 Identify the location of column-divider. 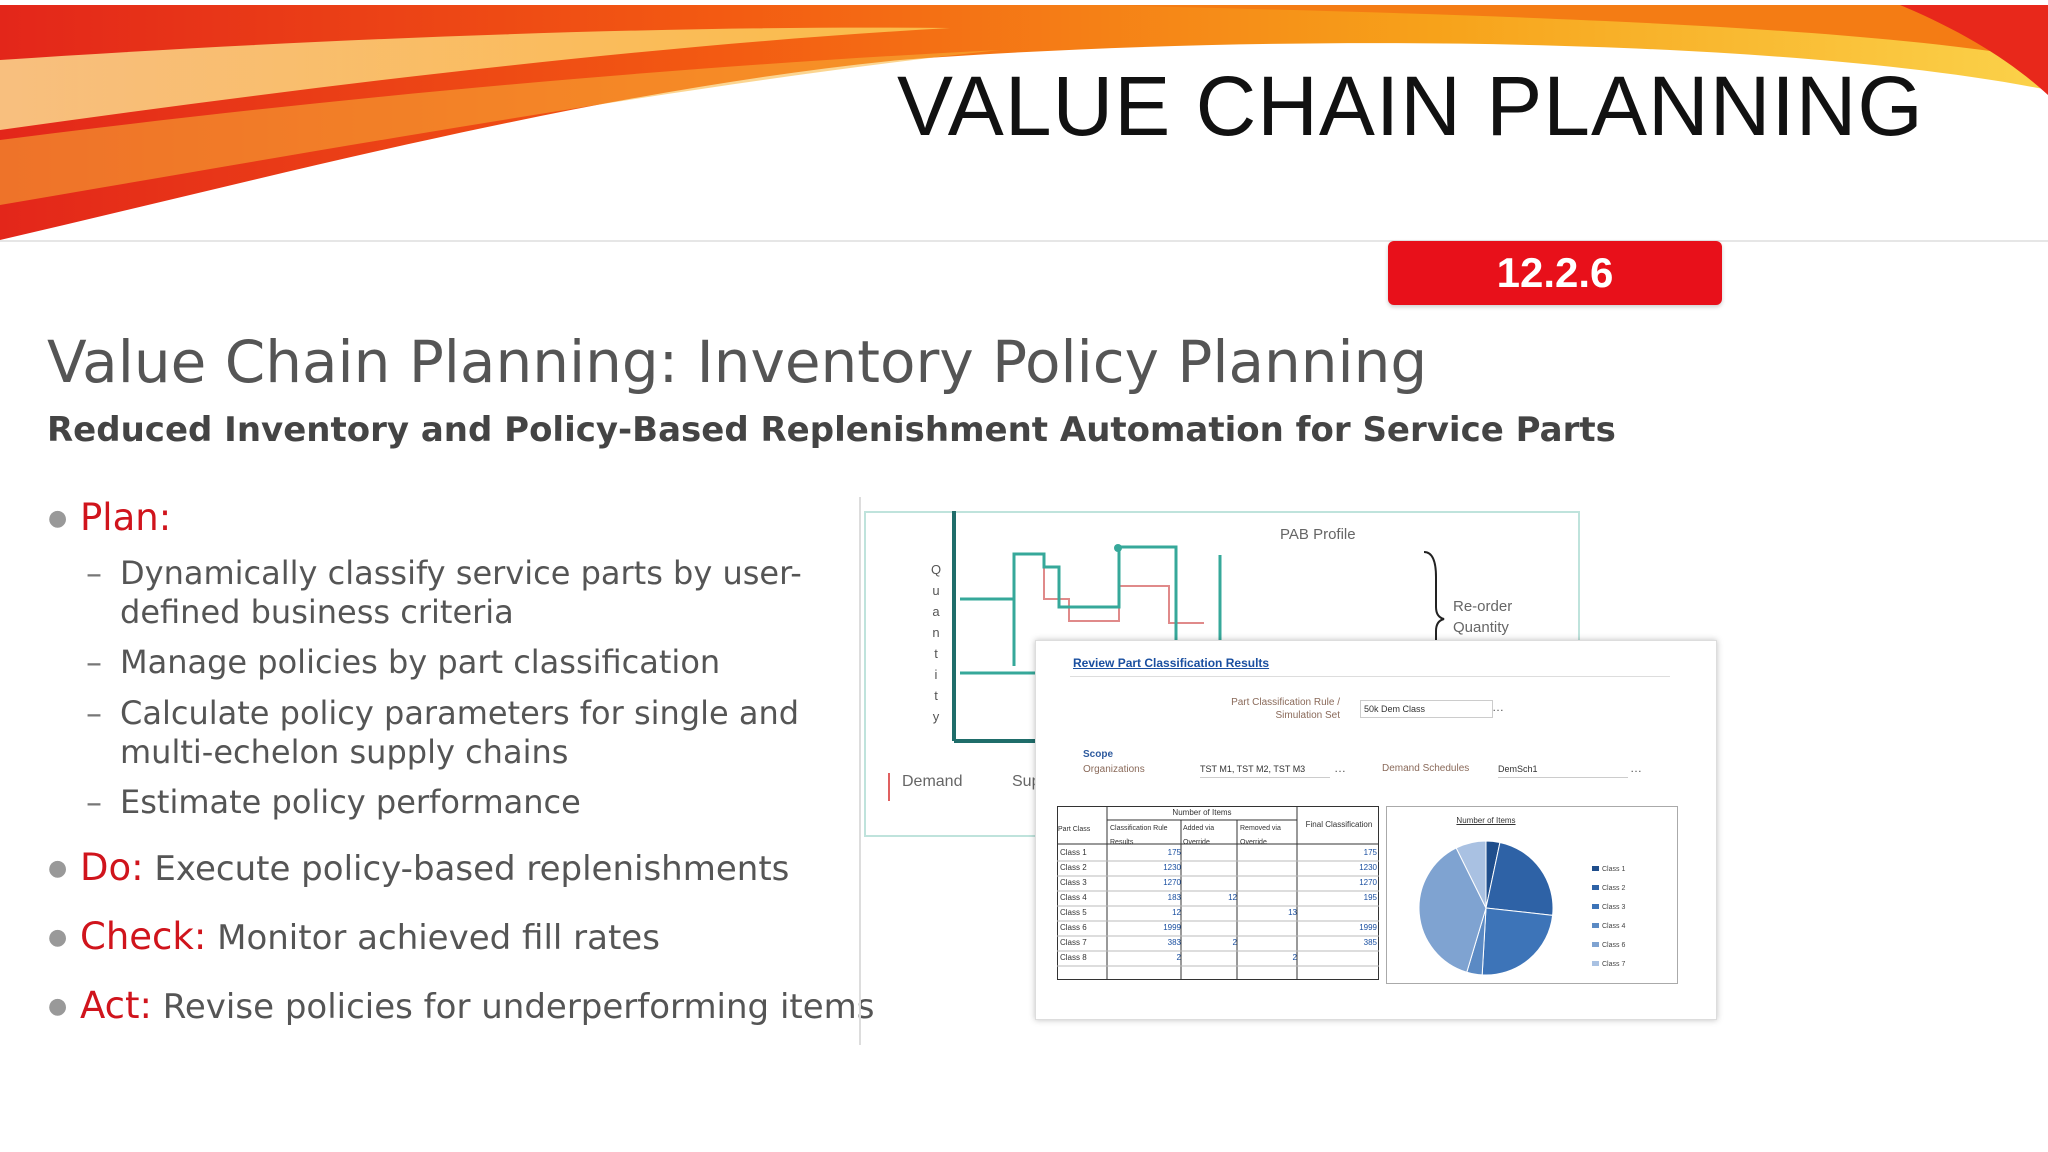
(860, 771).